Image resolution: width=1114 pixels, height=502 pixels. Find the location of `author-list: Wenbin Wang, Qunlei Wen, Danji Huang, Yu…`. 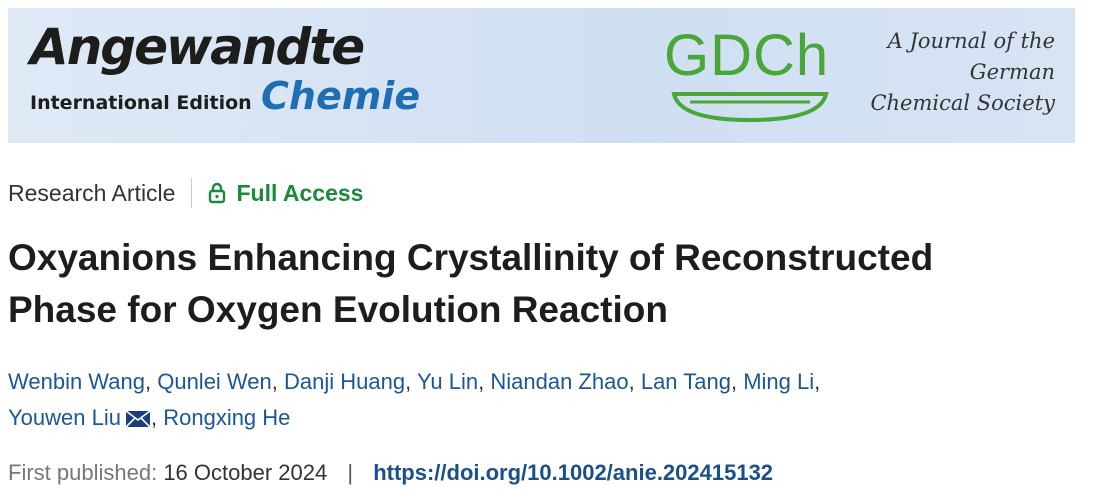

author-list: Wenbin Wang, Qunlei Wen, Danji Huang, Yu… is located at coordinates (478, 400).